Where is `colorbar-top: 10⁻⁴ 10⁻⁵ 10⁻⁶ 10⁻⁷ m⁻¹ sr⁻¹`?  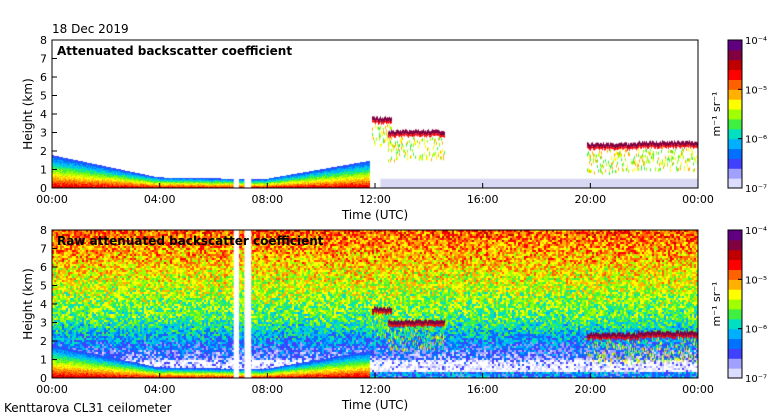
colorbar-top: 10⁻⁴ 10⁻⁵ 10⁻⁶ 10⁻⁷ m⁻¹ sr⁻¹ is located at coordinates (738, 115).